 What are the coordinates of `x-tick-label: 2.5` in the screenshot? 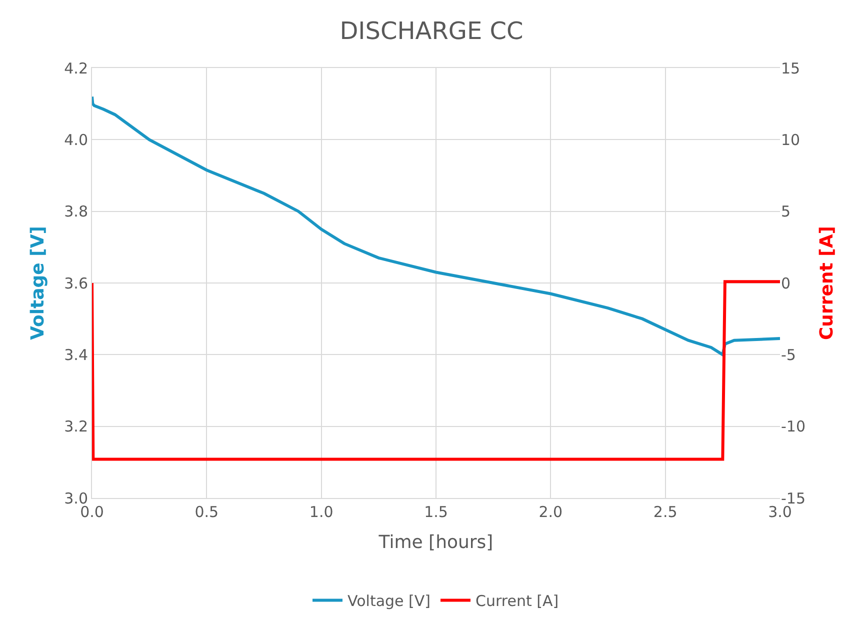 It's located at (665, 512).